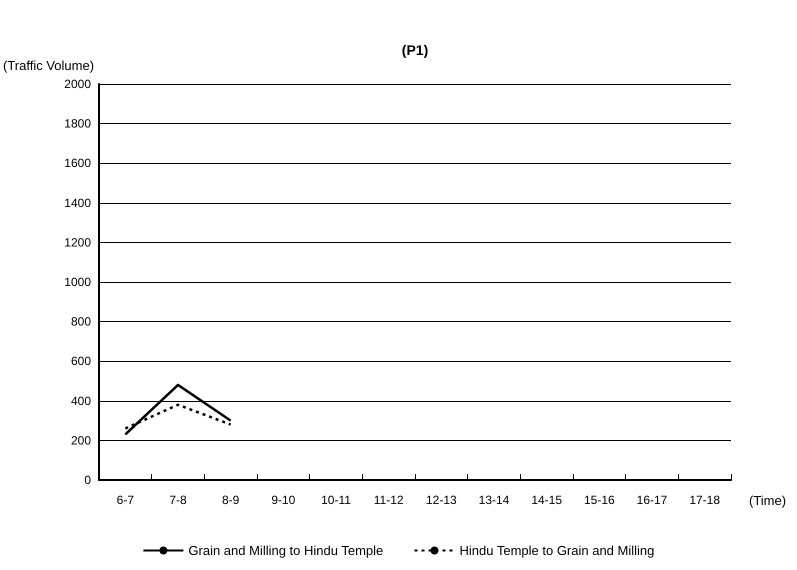  What do you see at coordinates (125, 500) in the screenshot?
I see `x-tick-label: 6-7` at bounding box center [125, 500].